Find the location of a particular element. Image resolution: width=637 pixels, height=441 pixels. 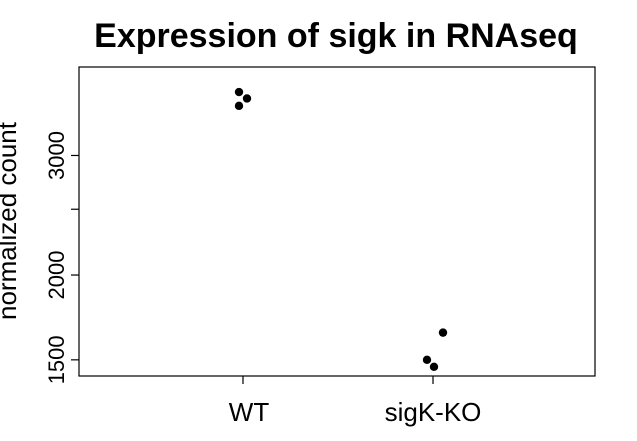

chart-title: Expression of sigk in RNAseq is located at coordinates (336, 36).